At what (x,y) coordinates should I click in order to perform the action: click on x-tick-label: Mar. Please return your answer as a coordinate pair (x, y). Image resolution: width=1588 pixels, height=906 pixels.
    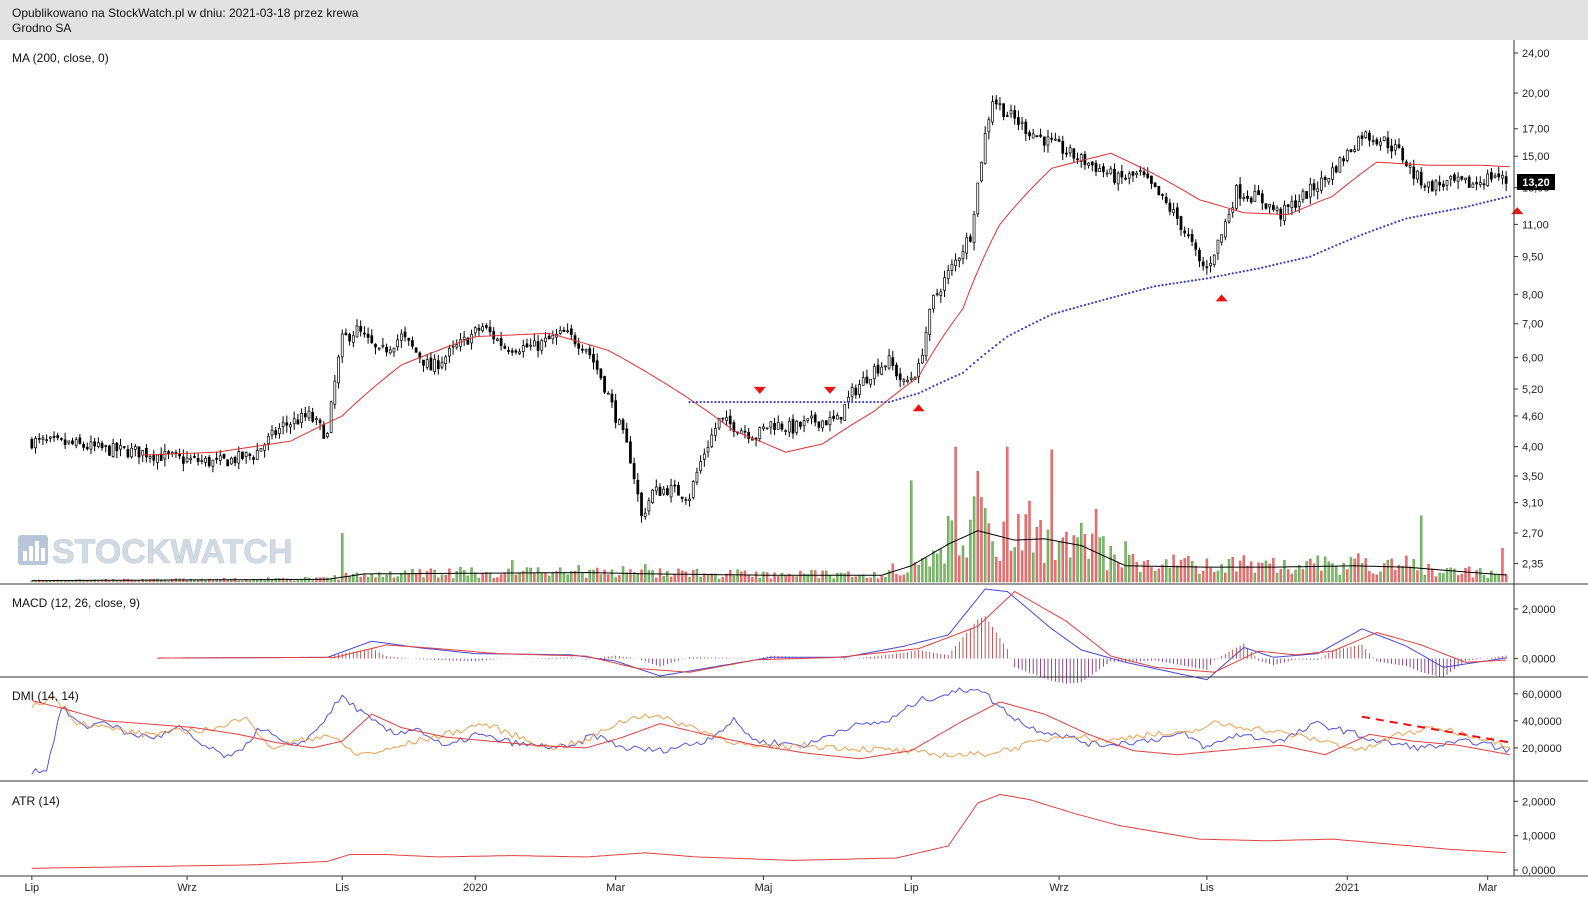
    Looking at the image, I should click on (1487, 888).